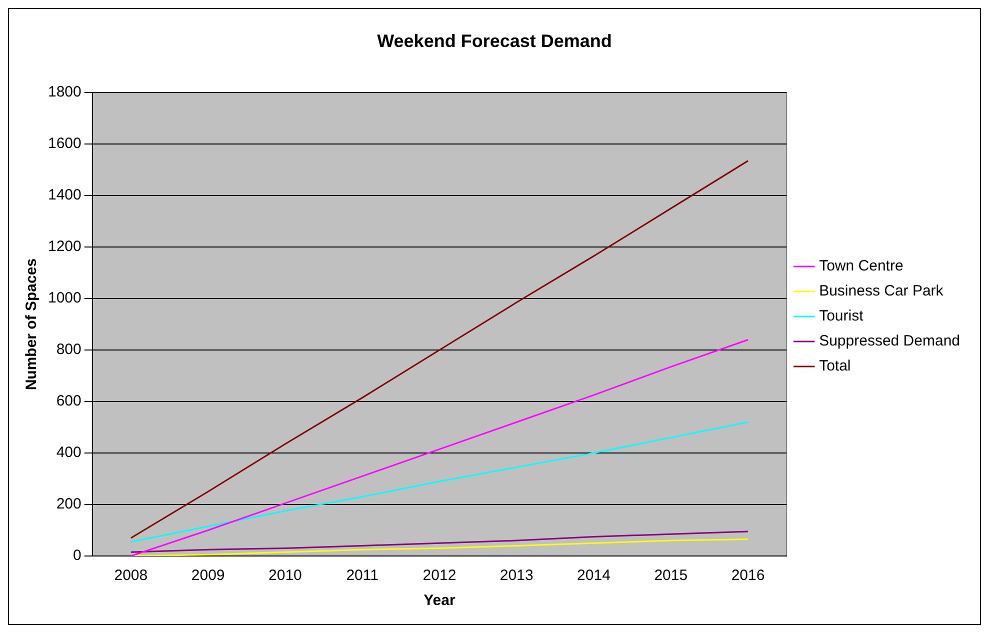 This screenshot has height=633, width=989. What do you see at coordinates (65, 195) in the screenshot?
I see `y-tick-label: 1400` at bounding box center [65, 195].